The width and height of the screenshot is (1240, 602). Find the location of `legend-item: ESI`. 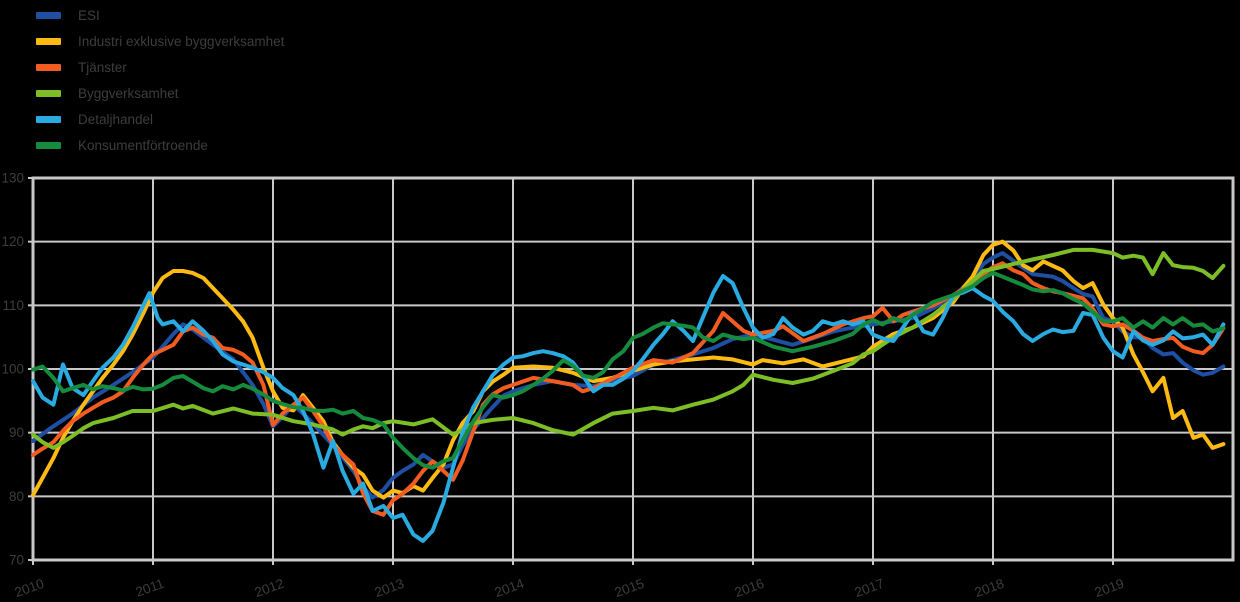

legend-item: ESI is located at coordinates (160, 15).